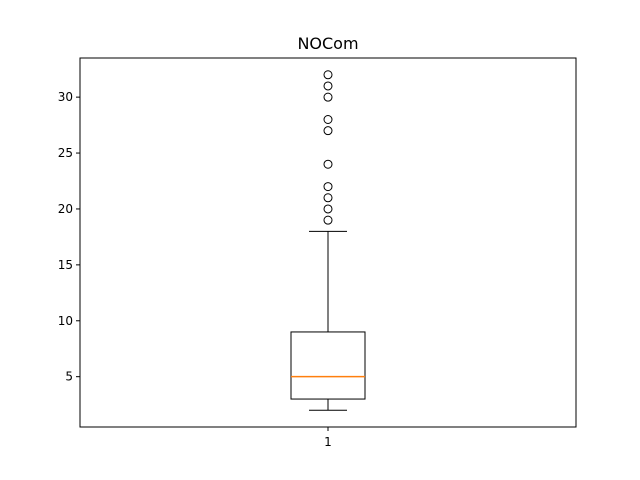  Describe the element at coordinates (65, 321) in the screenshot. I see `y-tick-label: 10` at that location.